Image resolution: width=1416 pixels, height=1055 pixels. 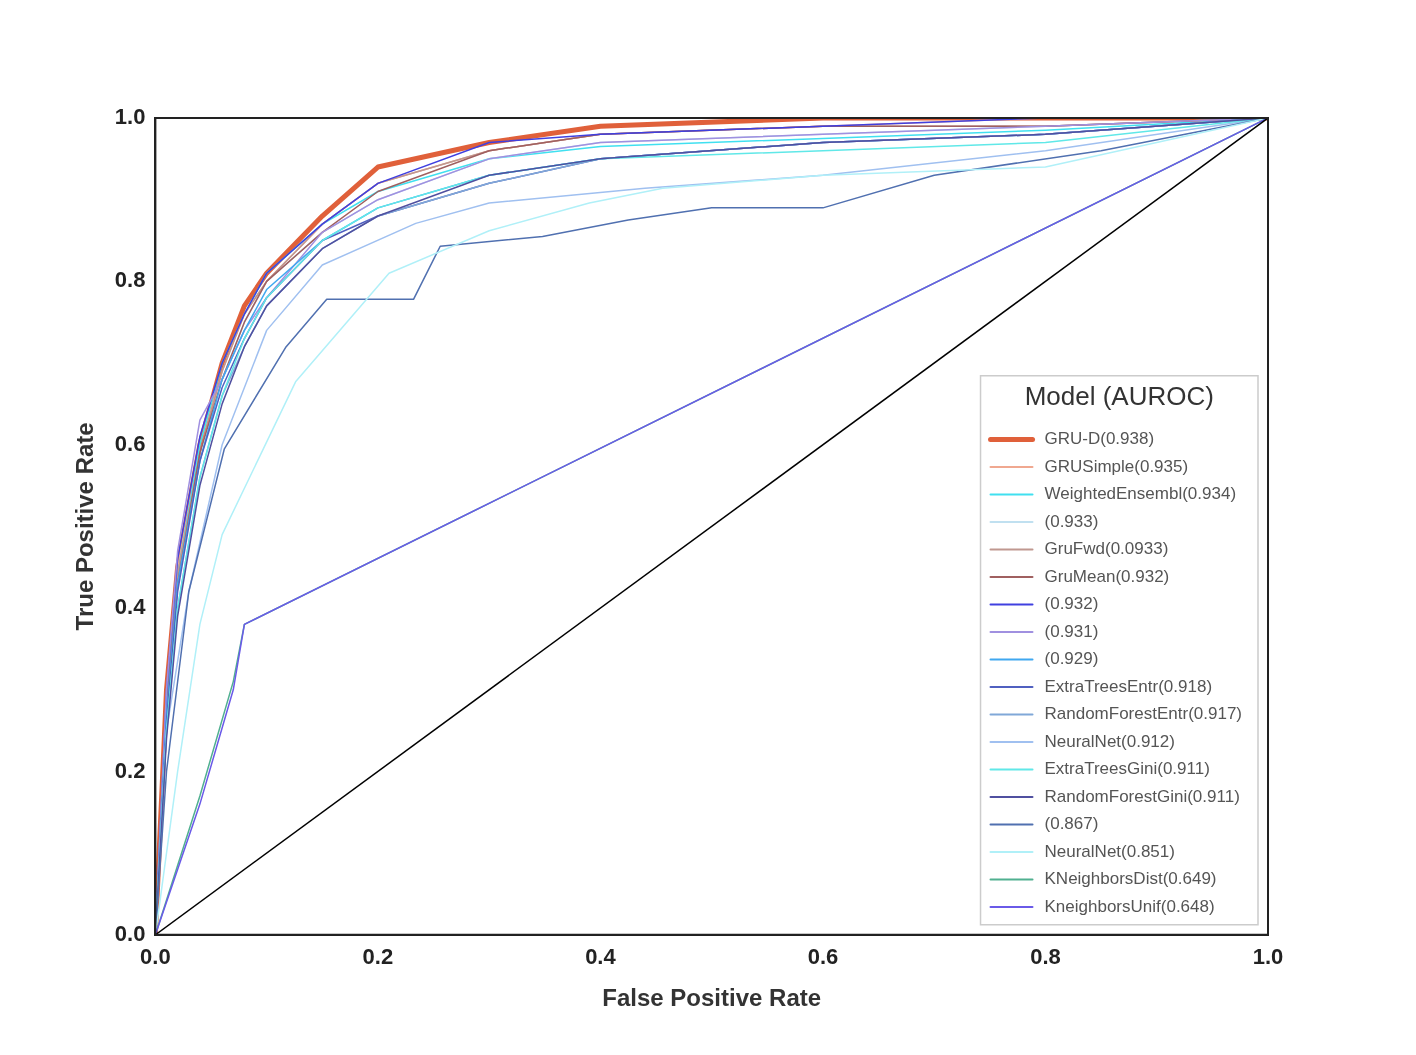 I want to click on x-tick-label: 1.0, so click(x=1268, y=957).